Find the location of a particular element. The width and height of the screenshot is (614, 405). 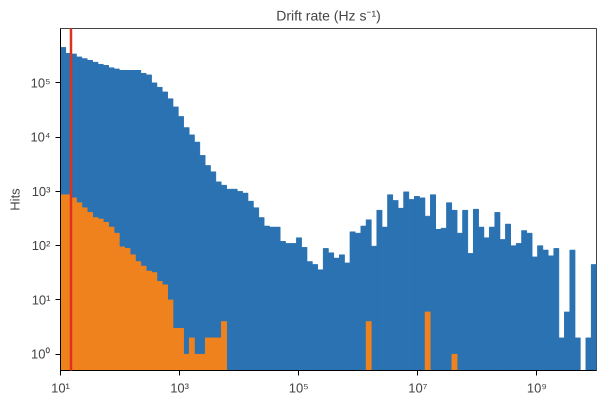

y-tick-label: 10¹ is located at coordinates (42, 300).